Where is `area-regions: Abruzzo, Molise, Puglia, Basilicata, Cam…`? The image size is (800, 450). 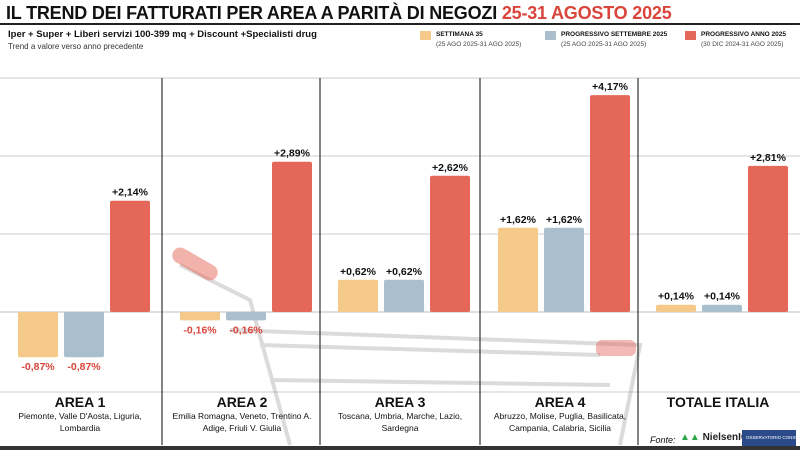 area-regions: Abruzzo, Molise, Puglia, Basilicata, Cam… is located at coordinates (560, 422).